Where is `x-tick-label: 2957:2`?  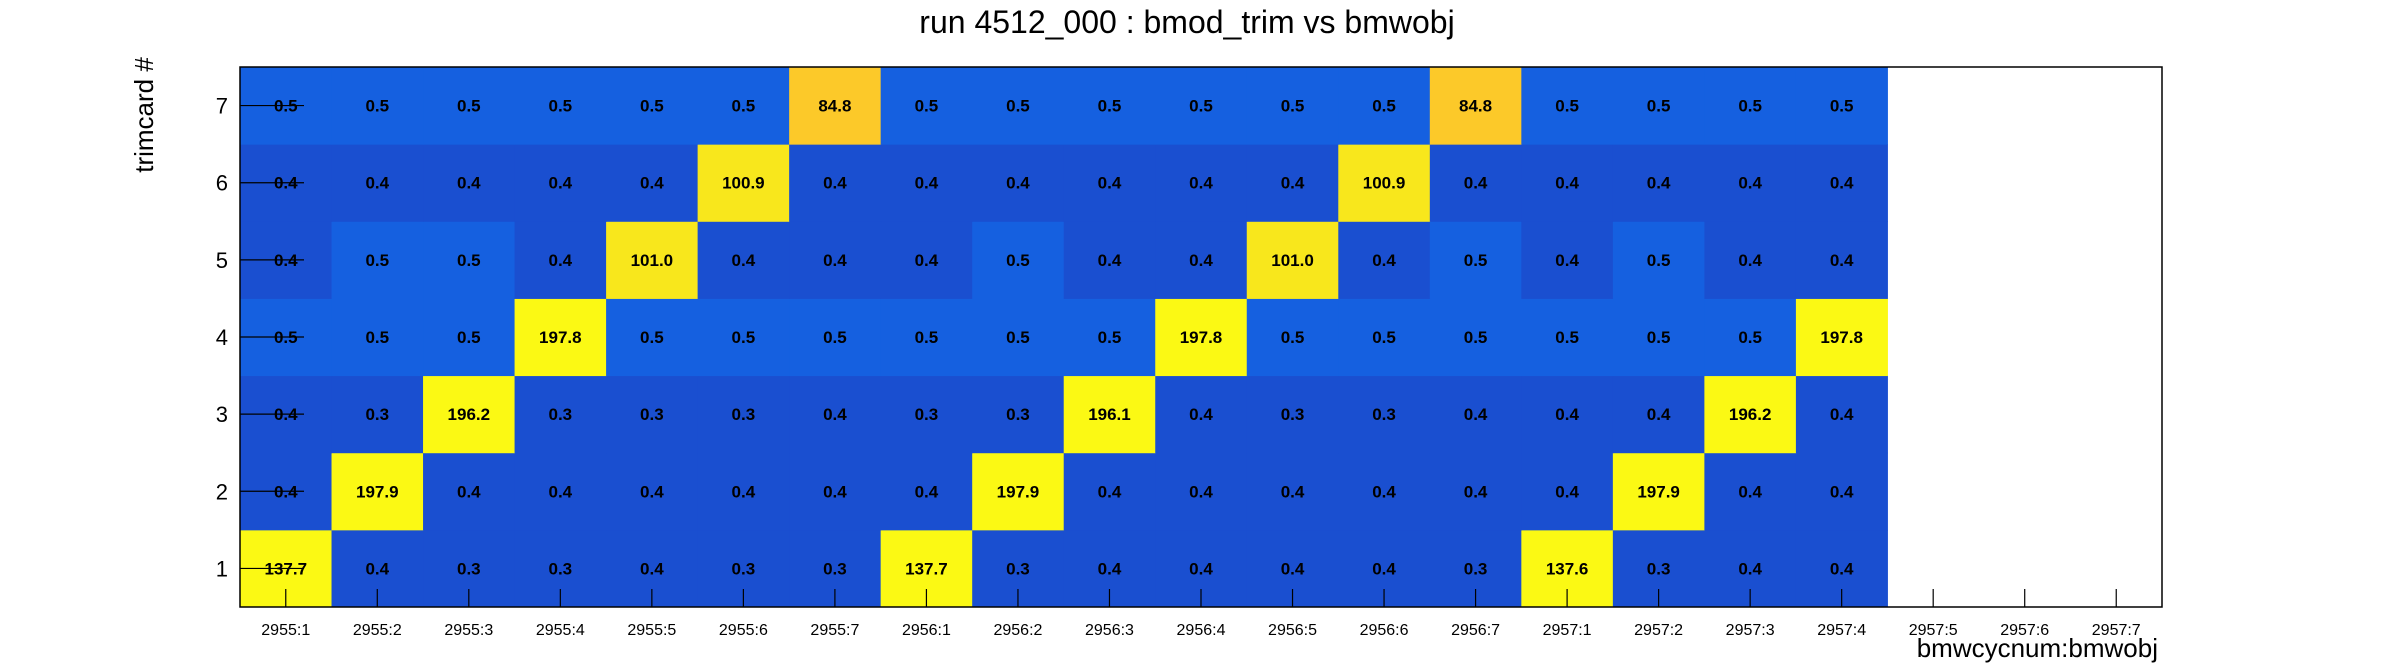 x-tick-label: 2957:2 is located at coordinates (1658, 630).